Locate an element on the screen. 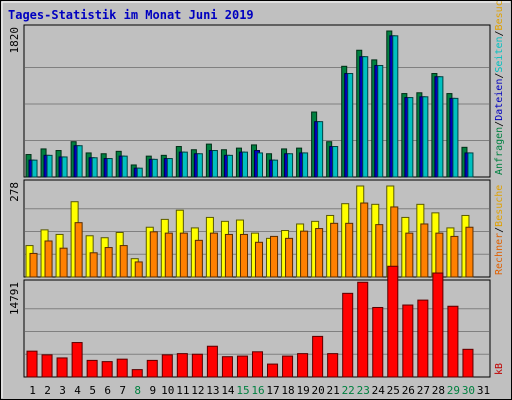 The width and height of the screenshot is (512, 400). x-tick-label-day-25: 25 is located at coordinates (393, 390).